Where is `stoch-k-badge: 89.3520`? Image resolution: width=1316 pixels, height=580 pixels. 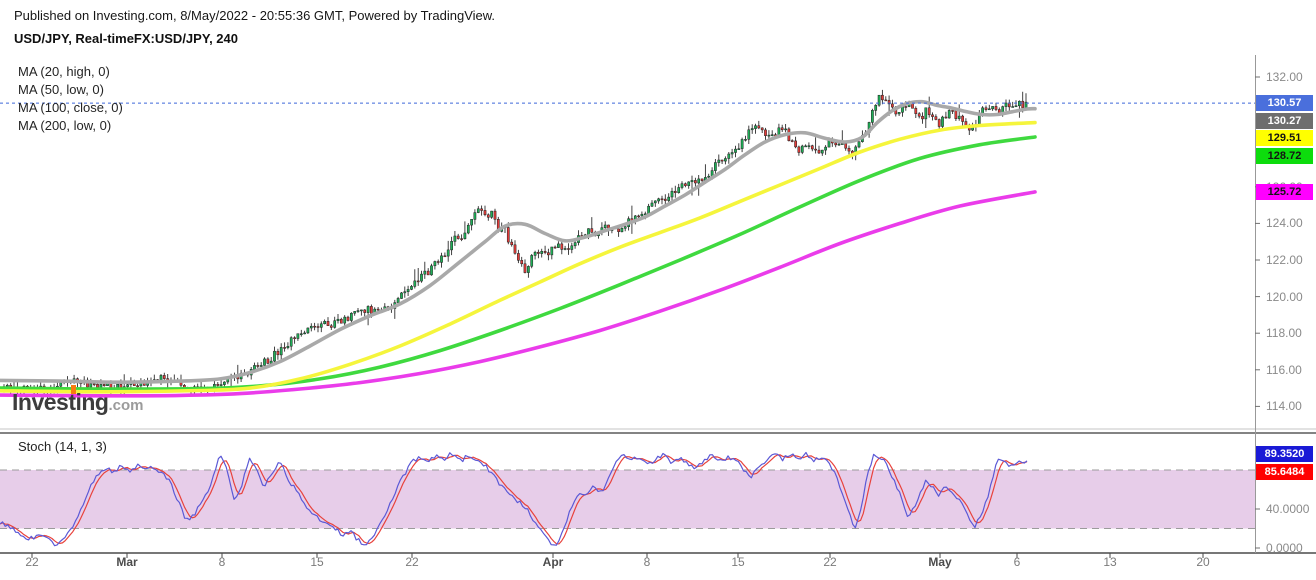 stoch-k-badge: 89.3520 is located at coordinates (1284, 453).